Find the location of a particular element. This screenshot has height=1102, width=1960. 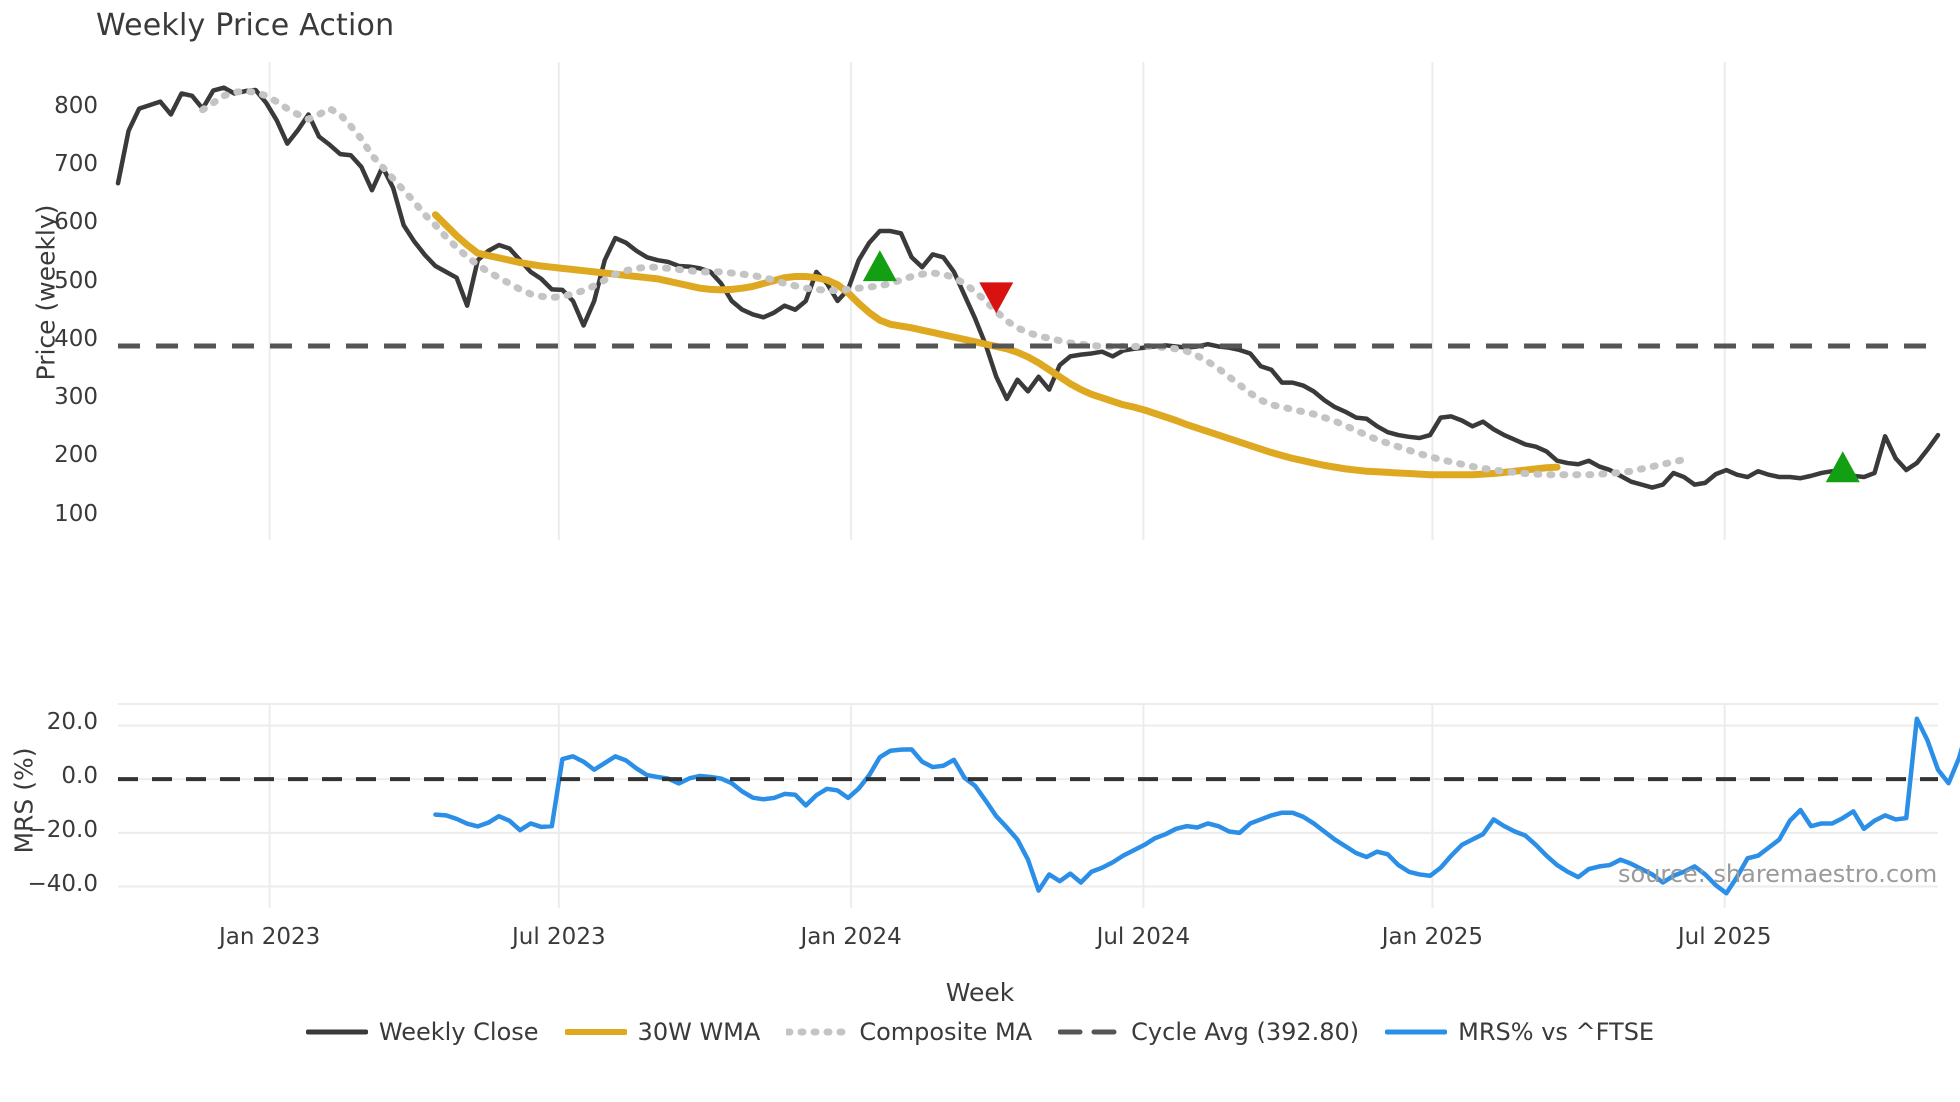

legend-item-mrs-vs-ftse: MRS% vs ^FTSE is located at coordinates (1519, 1032).